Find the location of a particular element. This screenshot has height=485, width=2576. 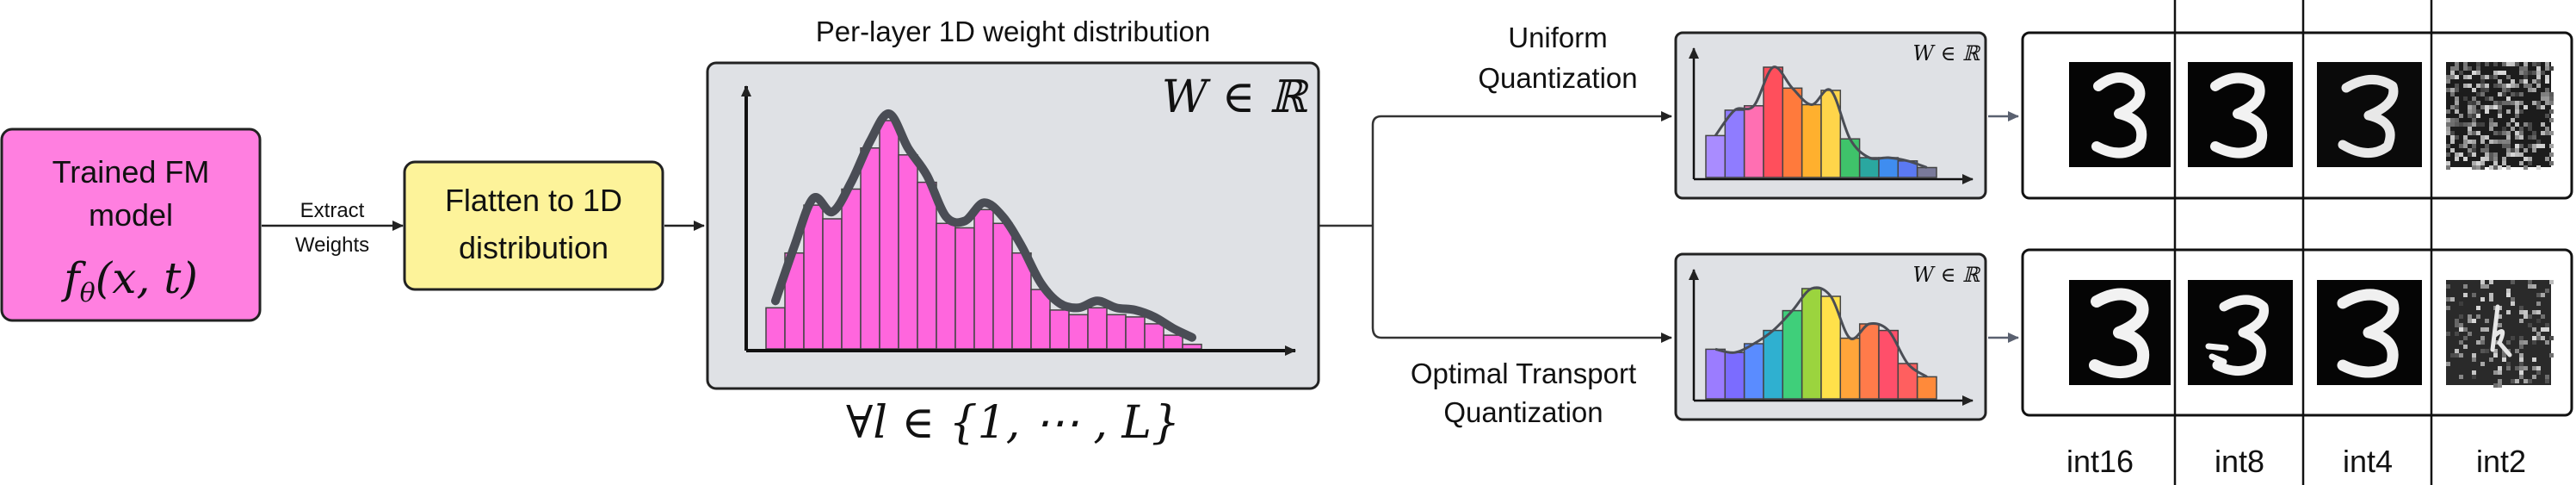

column-label-int8: int8 is located at coordinates (2239, 462).